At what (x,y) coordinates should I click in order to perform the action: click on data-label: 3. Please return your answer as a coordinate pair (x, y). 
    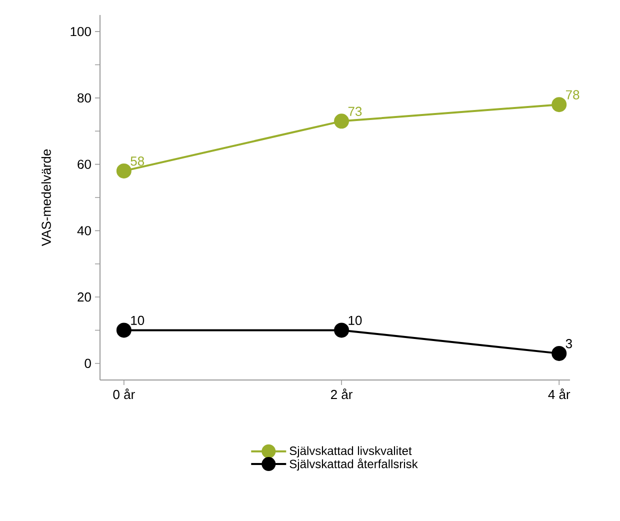
    Looking at the image, I should click on (569, 343).